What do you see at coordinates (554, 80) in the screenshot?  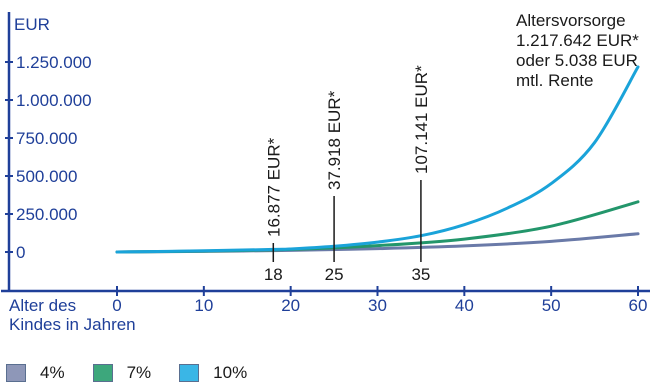 I see `annotation-line: mtl. Rente` at bounding box center [554, 80].